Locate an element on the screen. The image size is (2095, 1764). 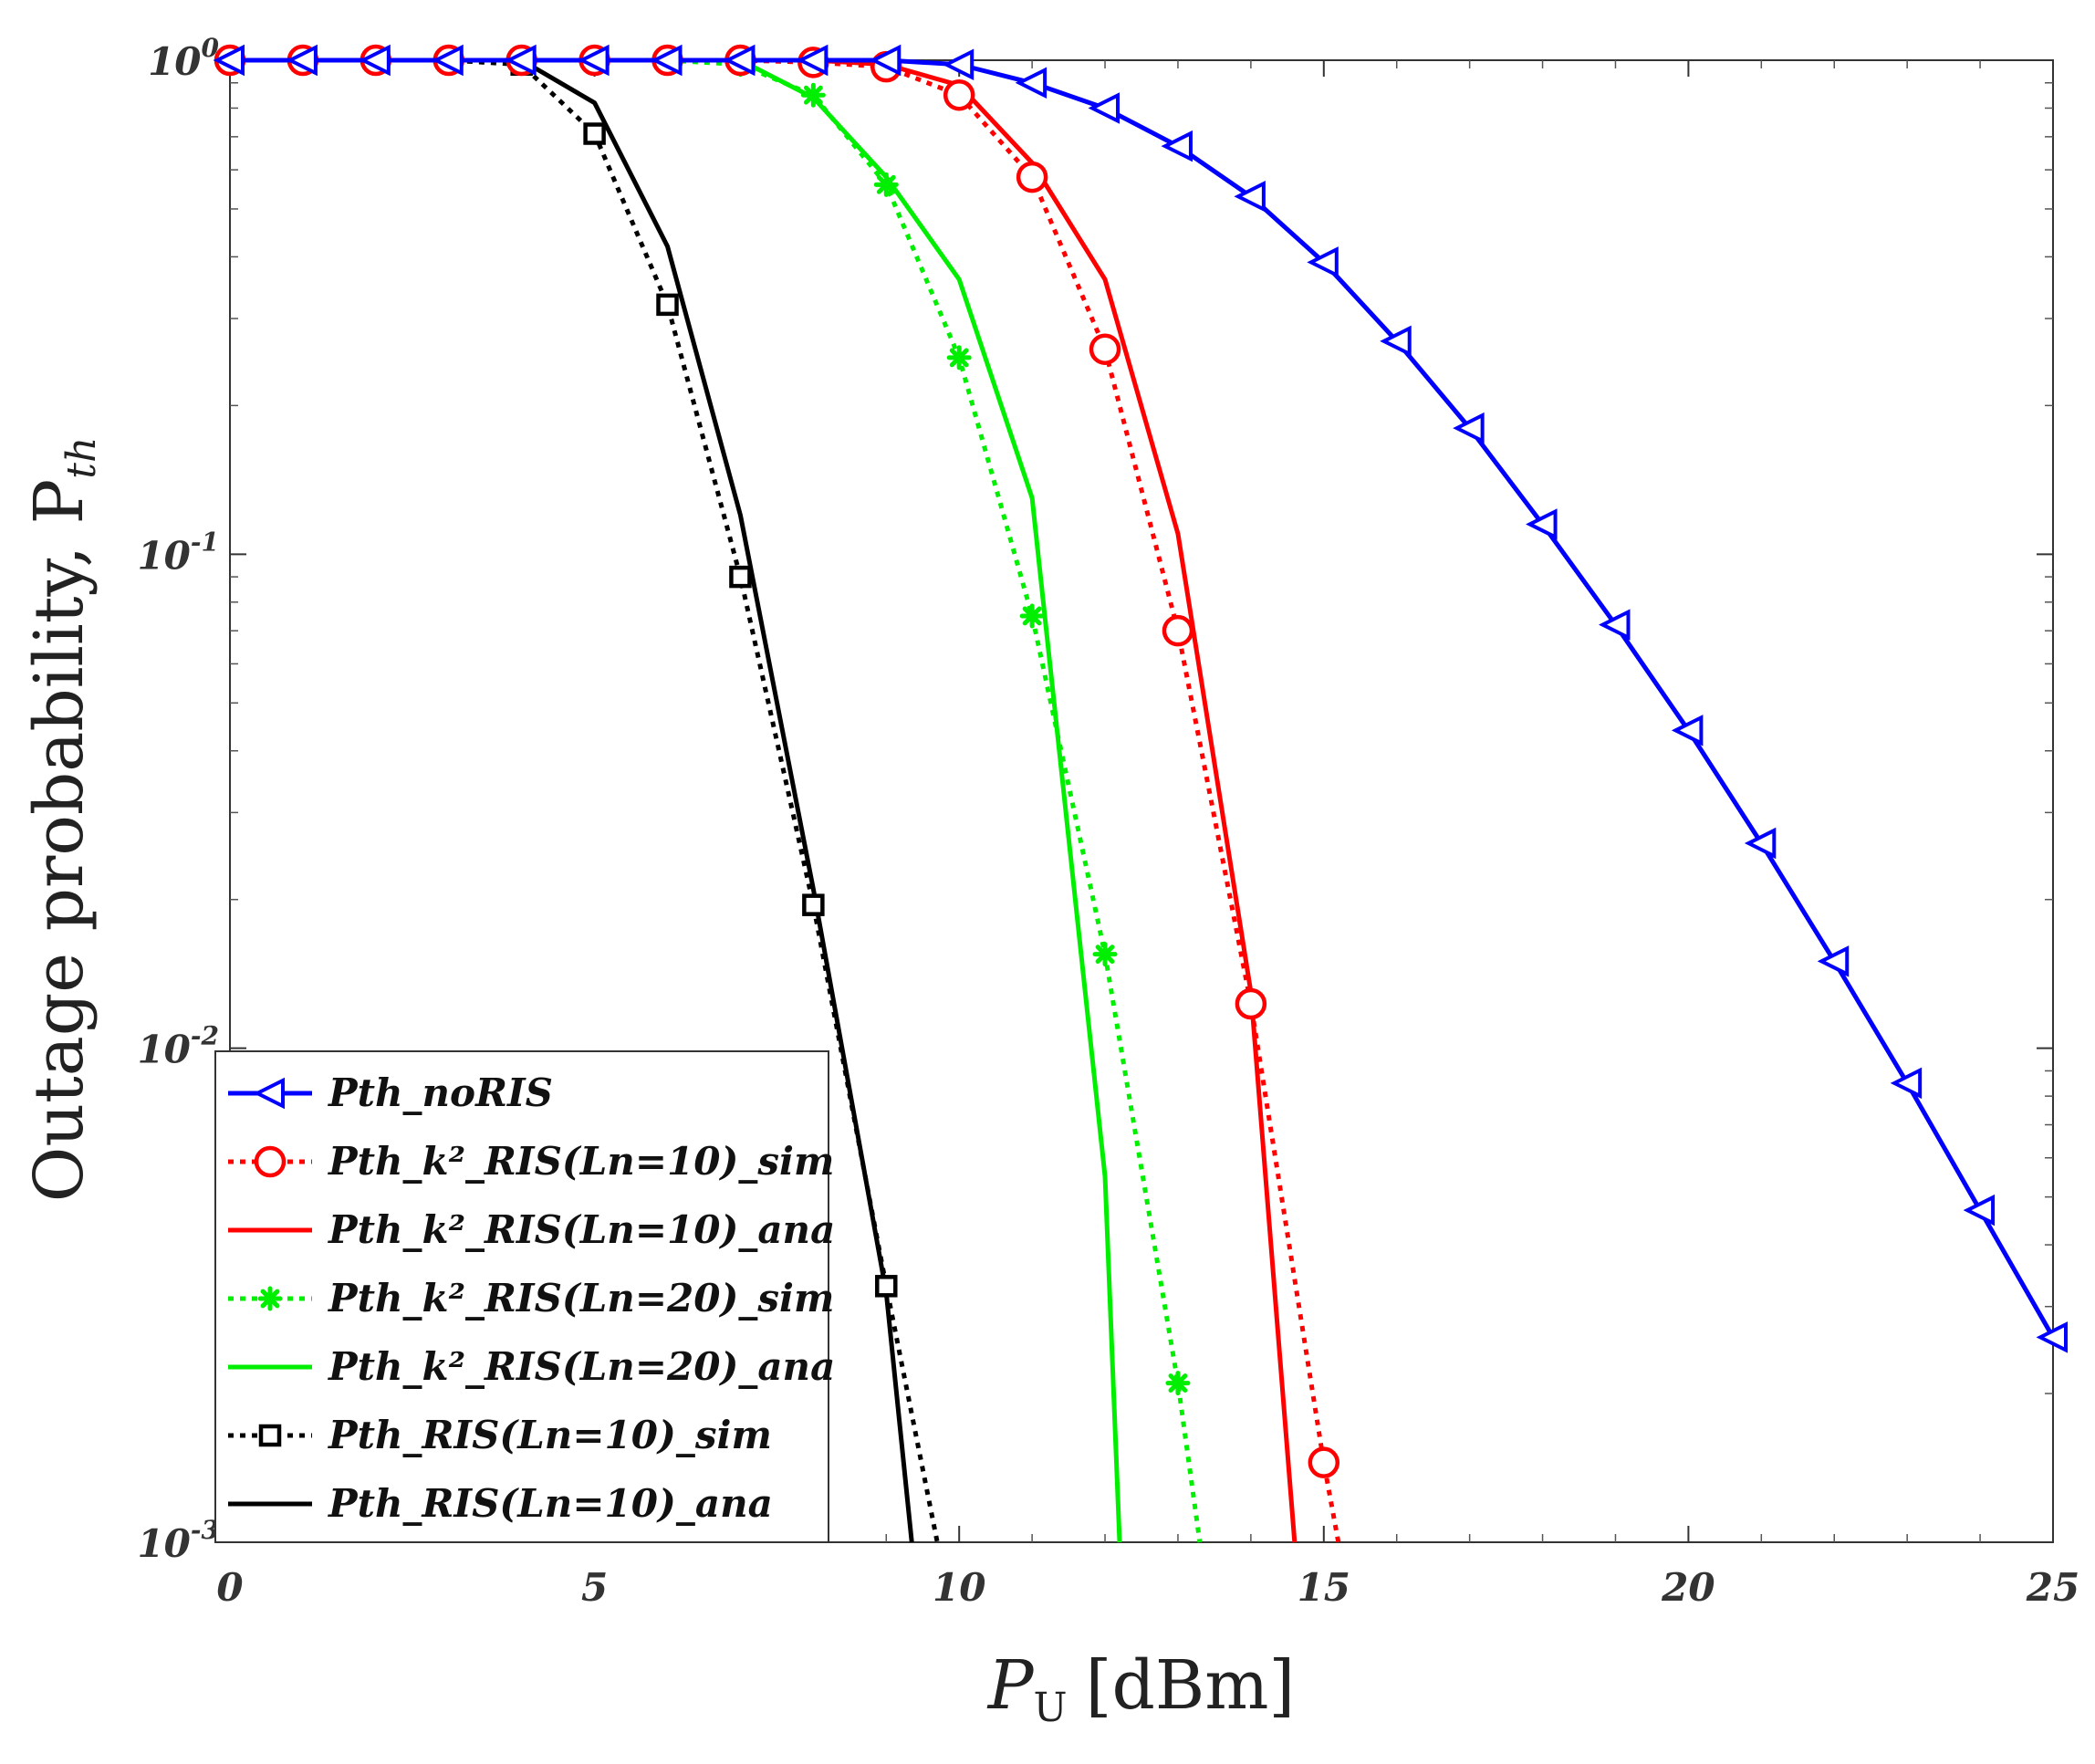
y-title-text: Outage probability, P is located at coordinates (59, 841).